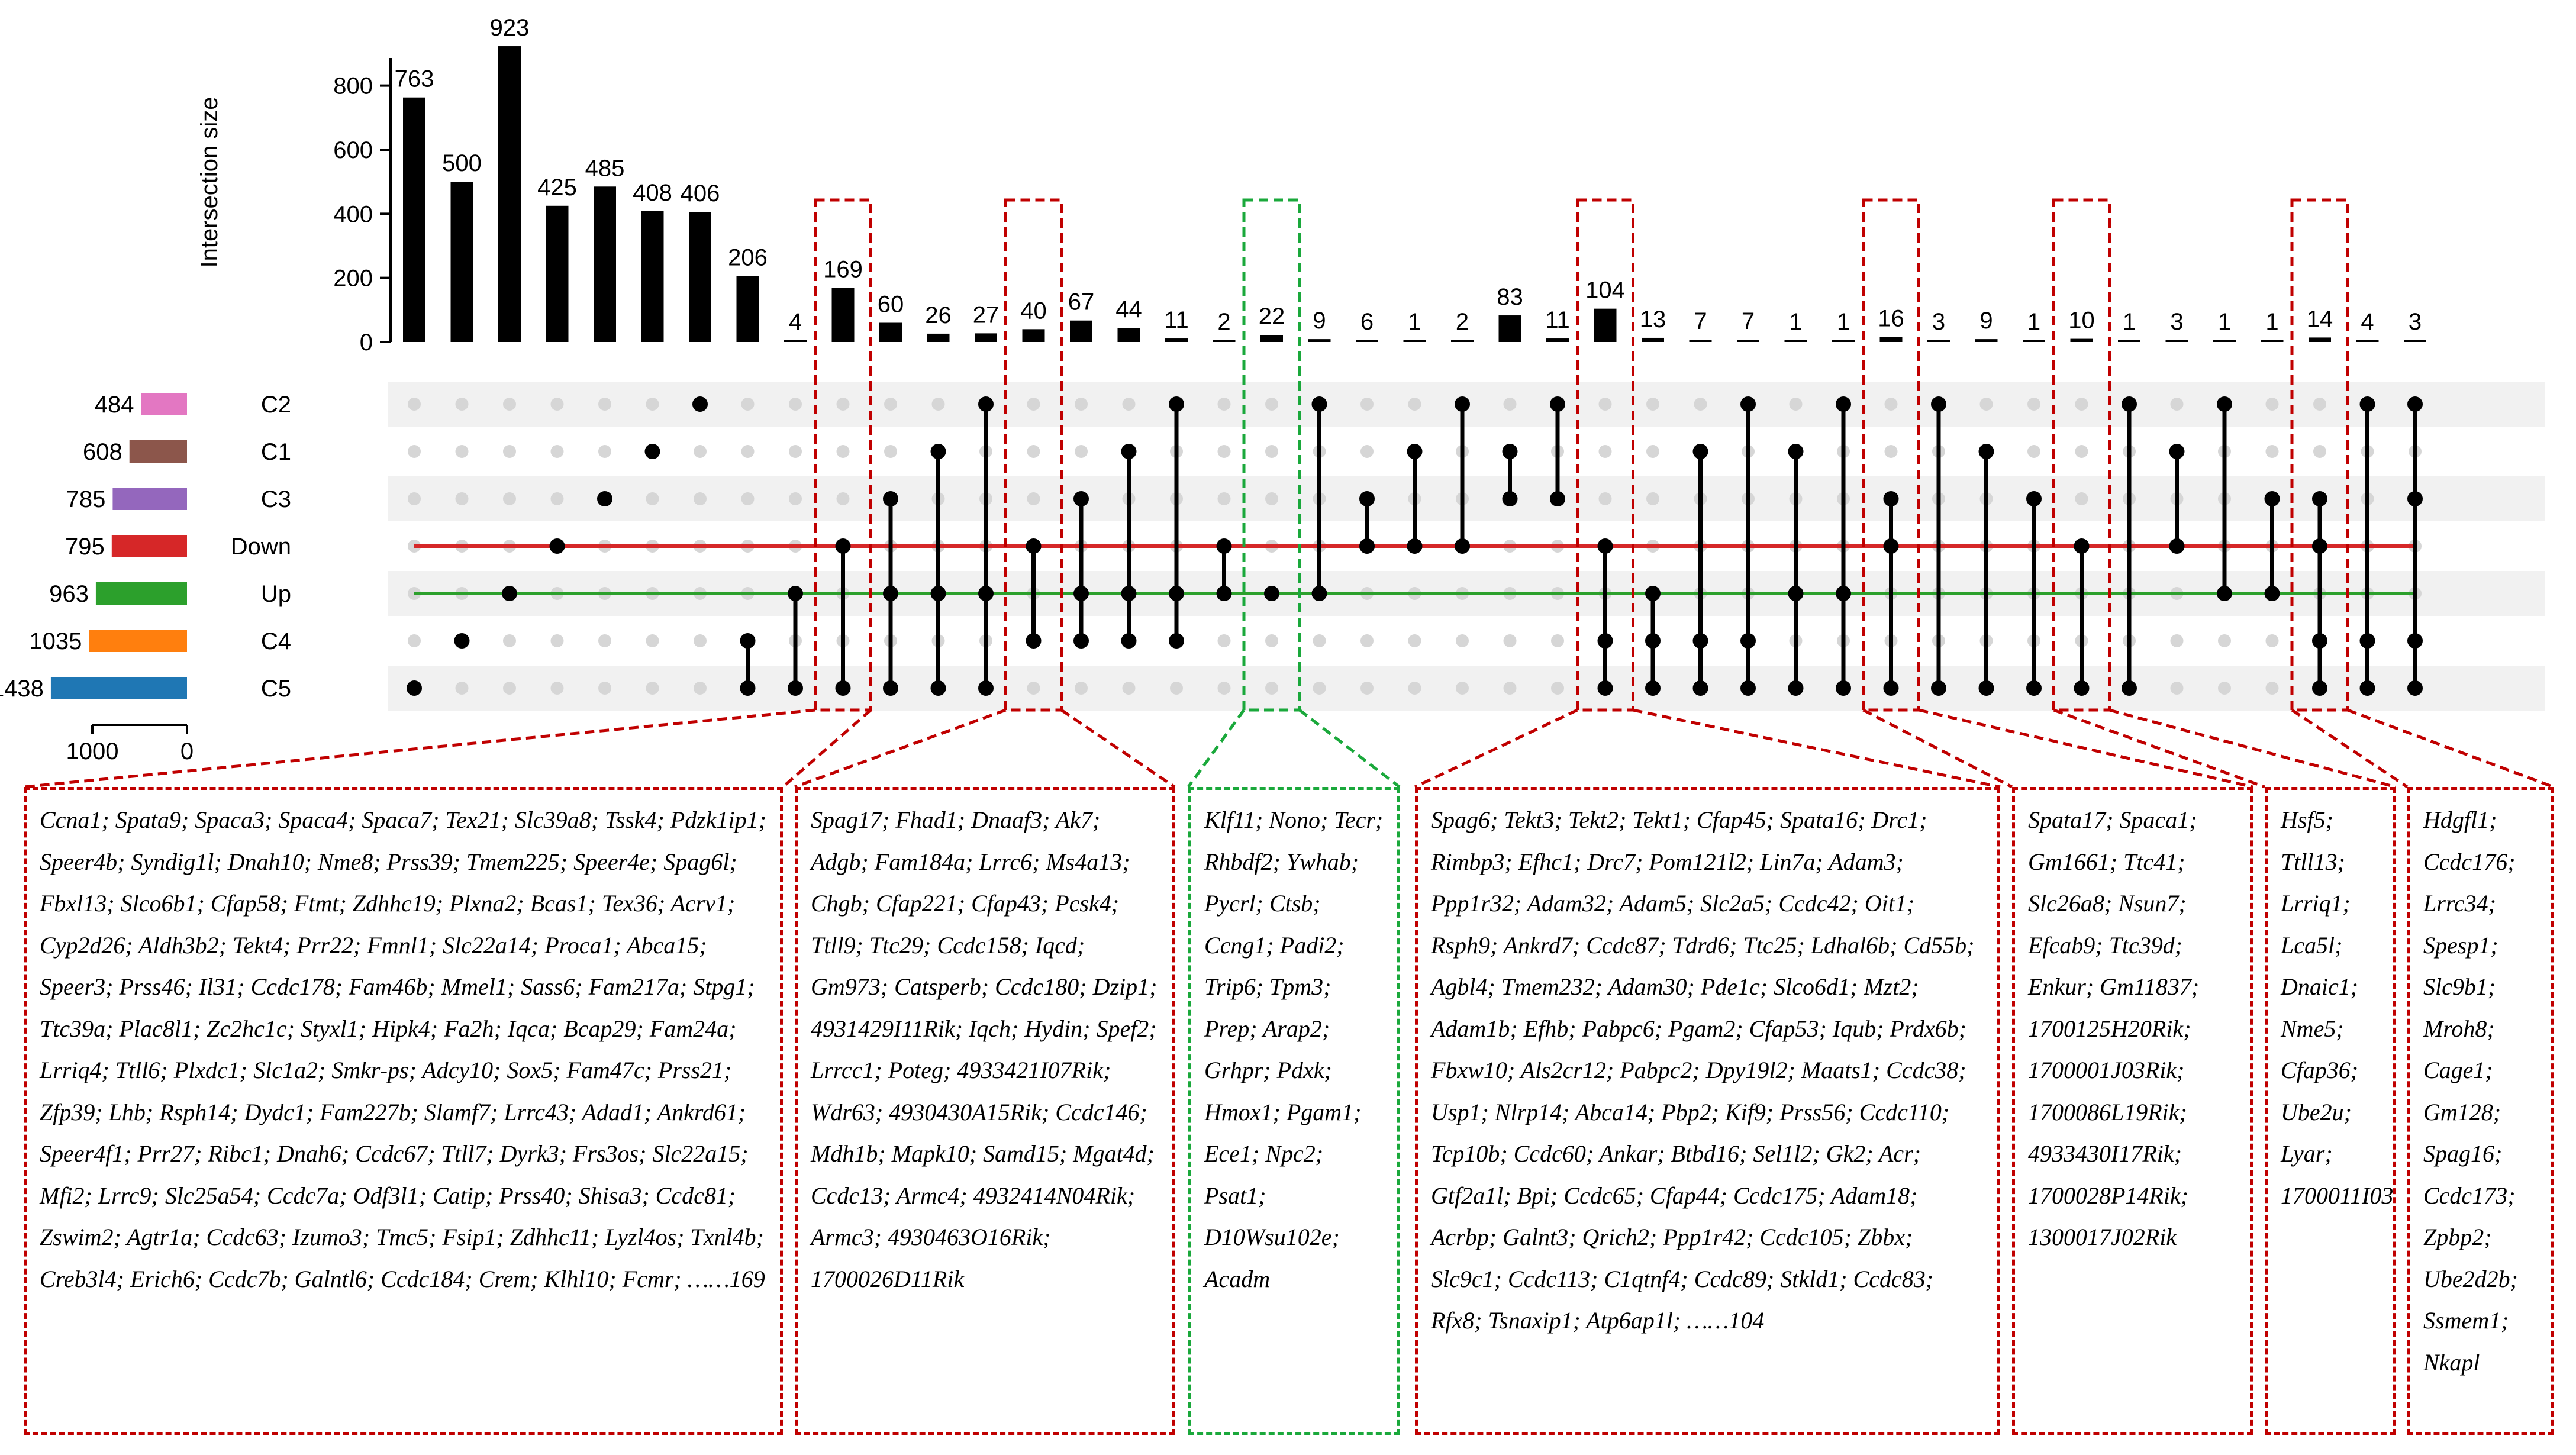 This screenshot has height=1455, width=2576. What do you see at coordinates (414, 79) in the screenshot?
I see `bar-value-label: 763` at bounding box center [414, 79].